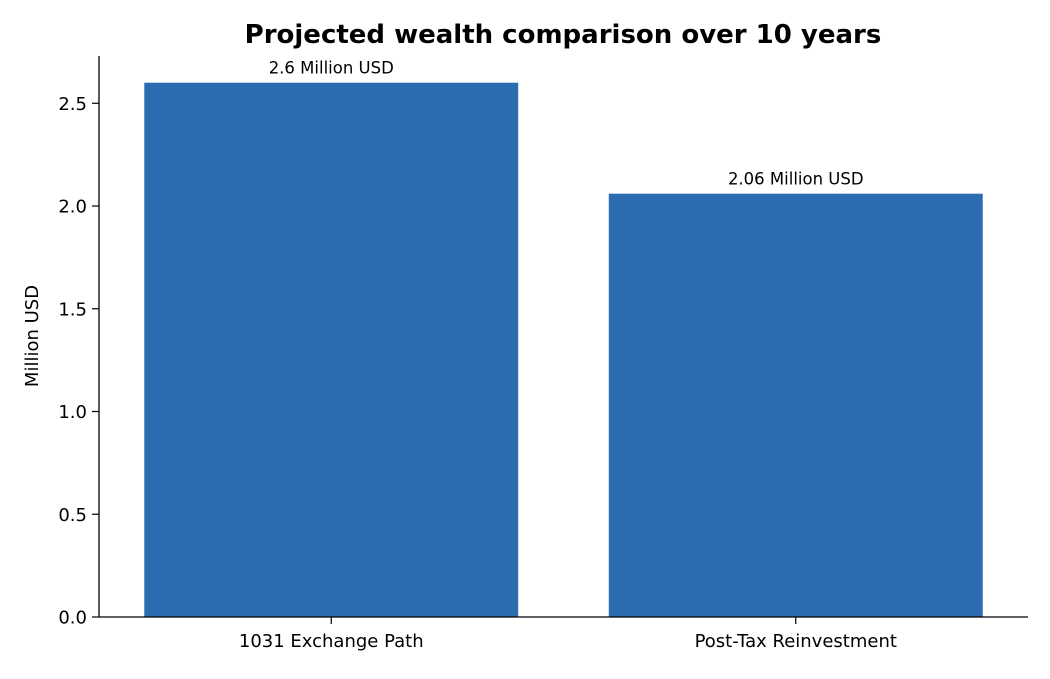  What do you see at coordinates (331, 641) in the screenshot?
I see `x-tick-label-0: 1031 Exchange Path` at bounding box center [331, 641].